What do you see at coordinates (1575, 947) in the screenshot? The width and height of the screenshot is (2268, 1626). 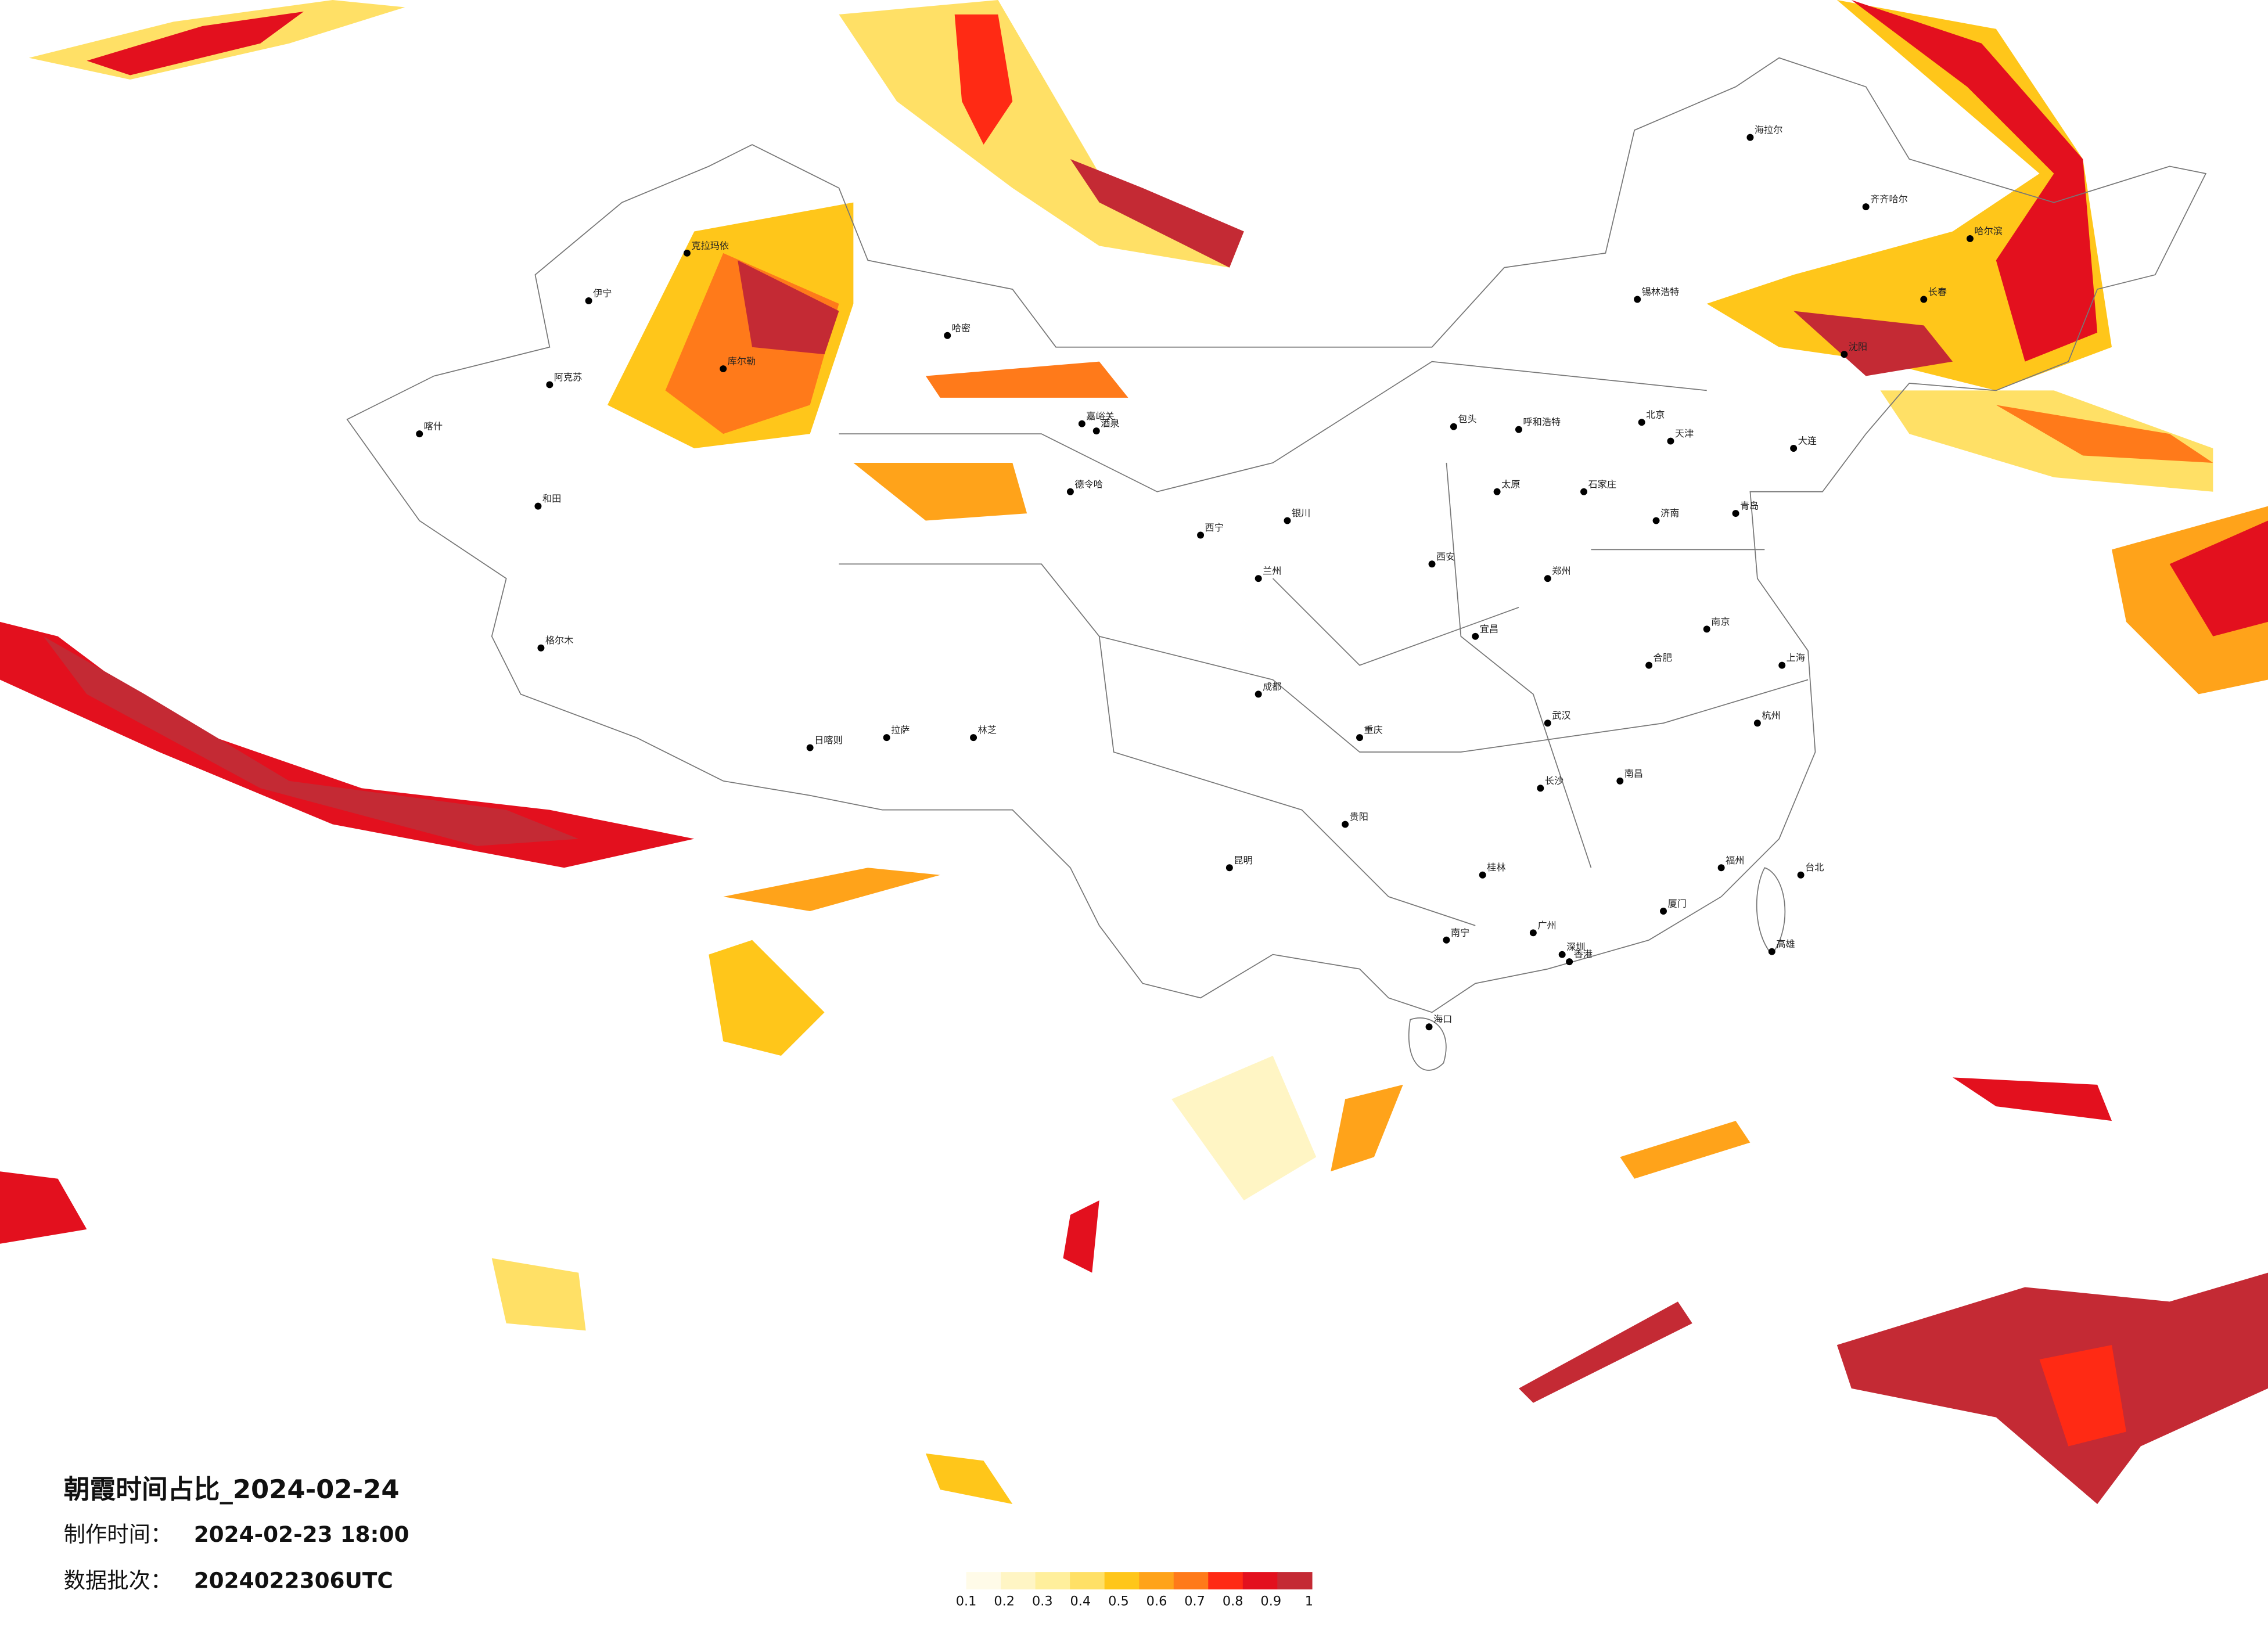 I see `city-label: 深圳` at bounding box center [1575, 947].